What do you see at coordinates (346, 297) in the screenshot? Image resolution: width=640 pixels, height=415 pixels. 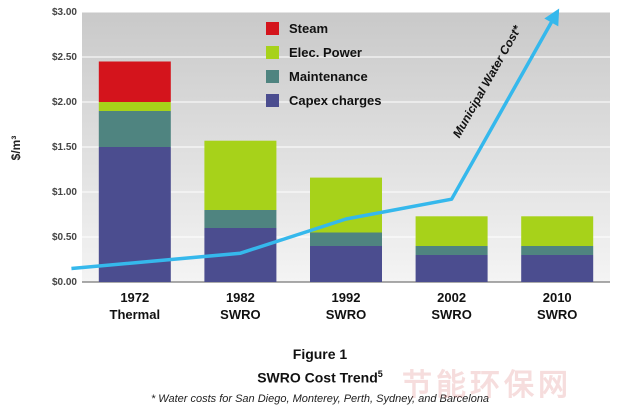 I see `x-category-label: 1992` at bounding box center [346, 297].